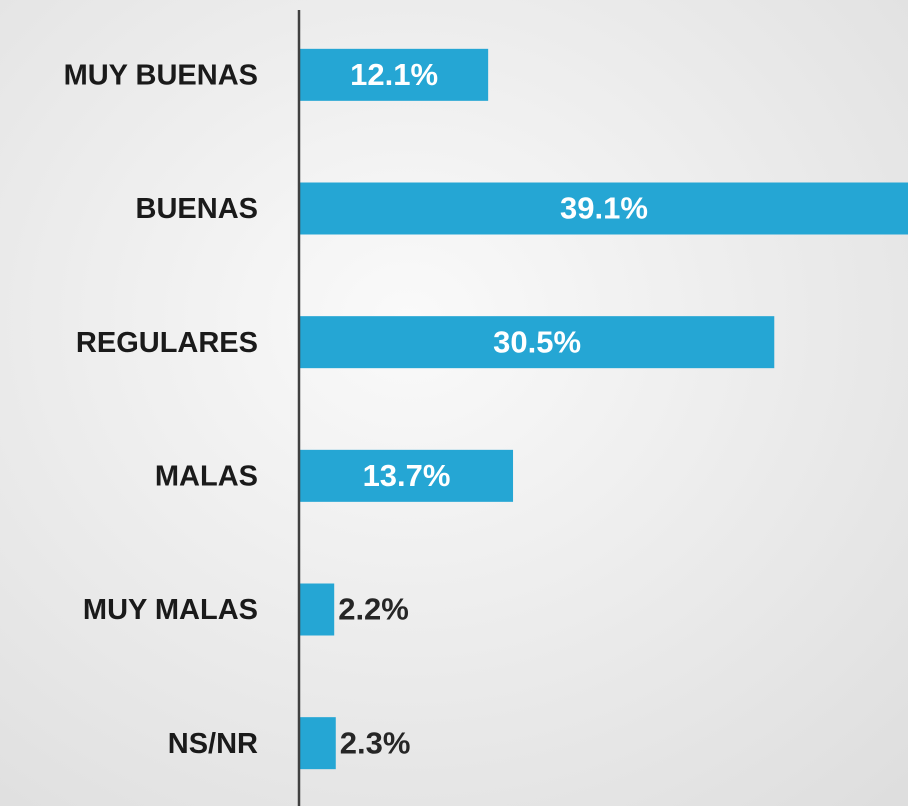 The image size is (908, 806). Describe the element at coordinates (167, 343) in the screenshot. I see `y-tick-label: REGULARES` at that location.